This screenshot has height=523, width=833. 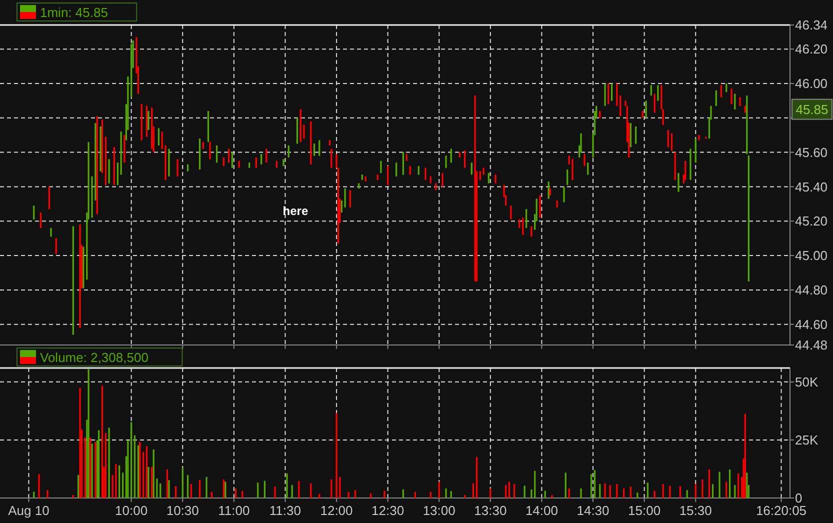 What do you see at coordinates (94, 357) in the screenshot?
I see `chart-title: Volume: 2,308,500` at bounding box center [94, 357].